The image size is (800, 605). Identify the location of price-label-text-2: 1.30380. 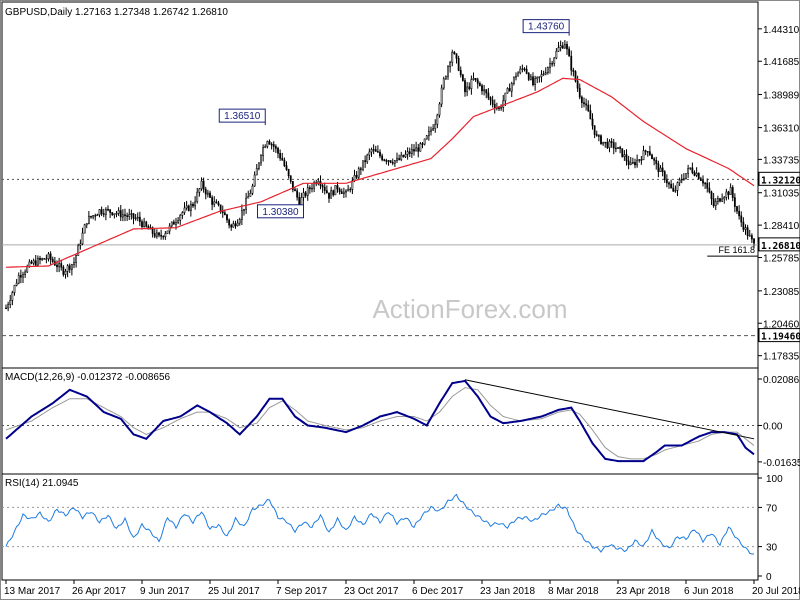
(280, 212).